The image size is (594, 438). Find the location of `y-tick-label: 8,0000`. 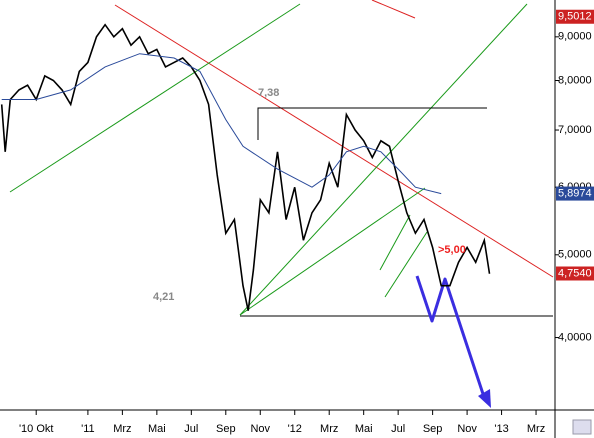

y-tick-label: 8,0000 is located at coordinates (575, 80).